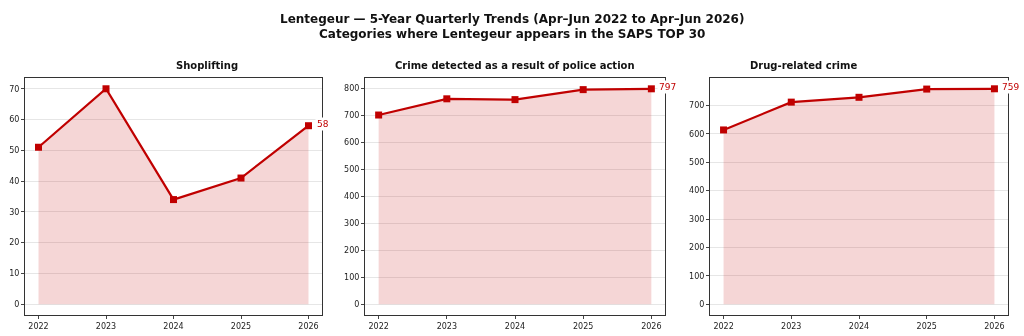 The width and height of the screenshot is (1024, 336). Describe the element at coordinates (1011, 87) in the screenshot. I see `data-label: 759` at that location.